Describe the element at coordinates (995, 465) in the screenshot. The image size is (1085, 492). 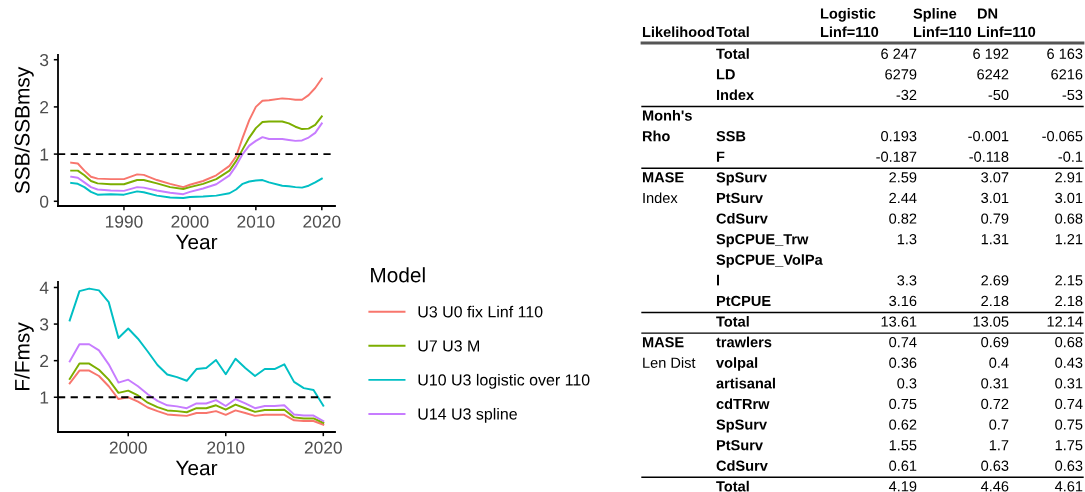
I see `text: 0.63` at that location.